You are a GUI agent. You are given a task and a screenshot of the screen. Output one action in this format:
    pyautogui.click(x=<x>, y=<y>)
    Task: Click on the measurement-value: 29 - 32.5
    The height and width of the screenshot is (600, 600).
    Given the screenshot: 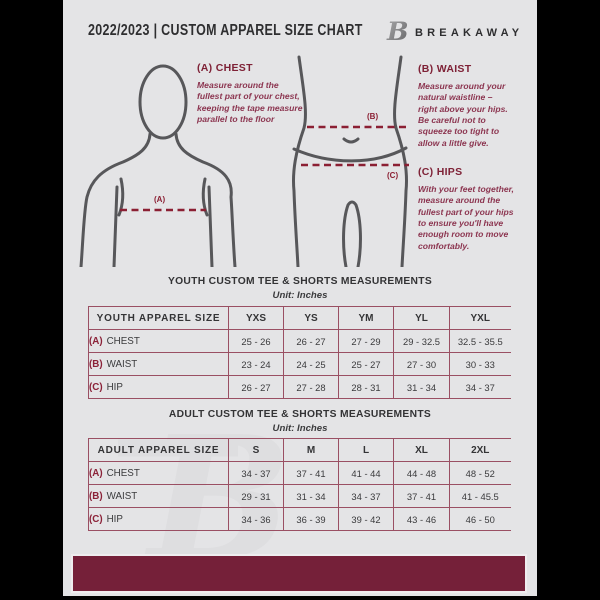 What is the action you would take?
    pyautogui.click(x=421, y=341)
    